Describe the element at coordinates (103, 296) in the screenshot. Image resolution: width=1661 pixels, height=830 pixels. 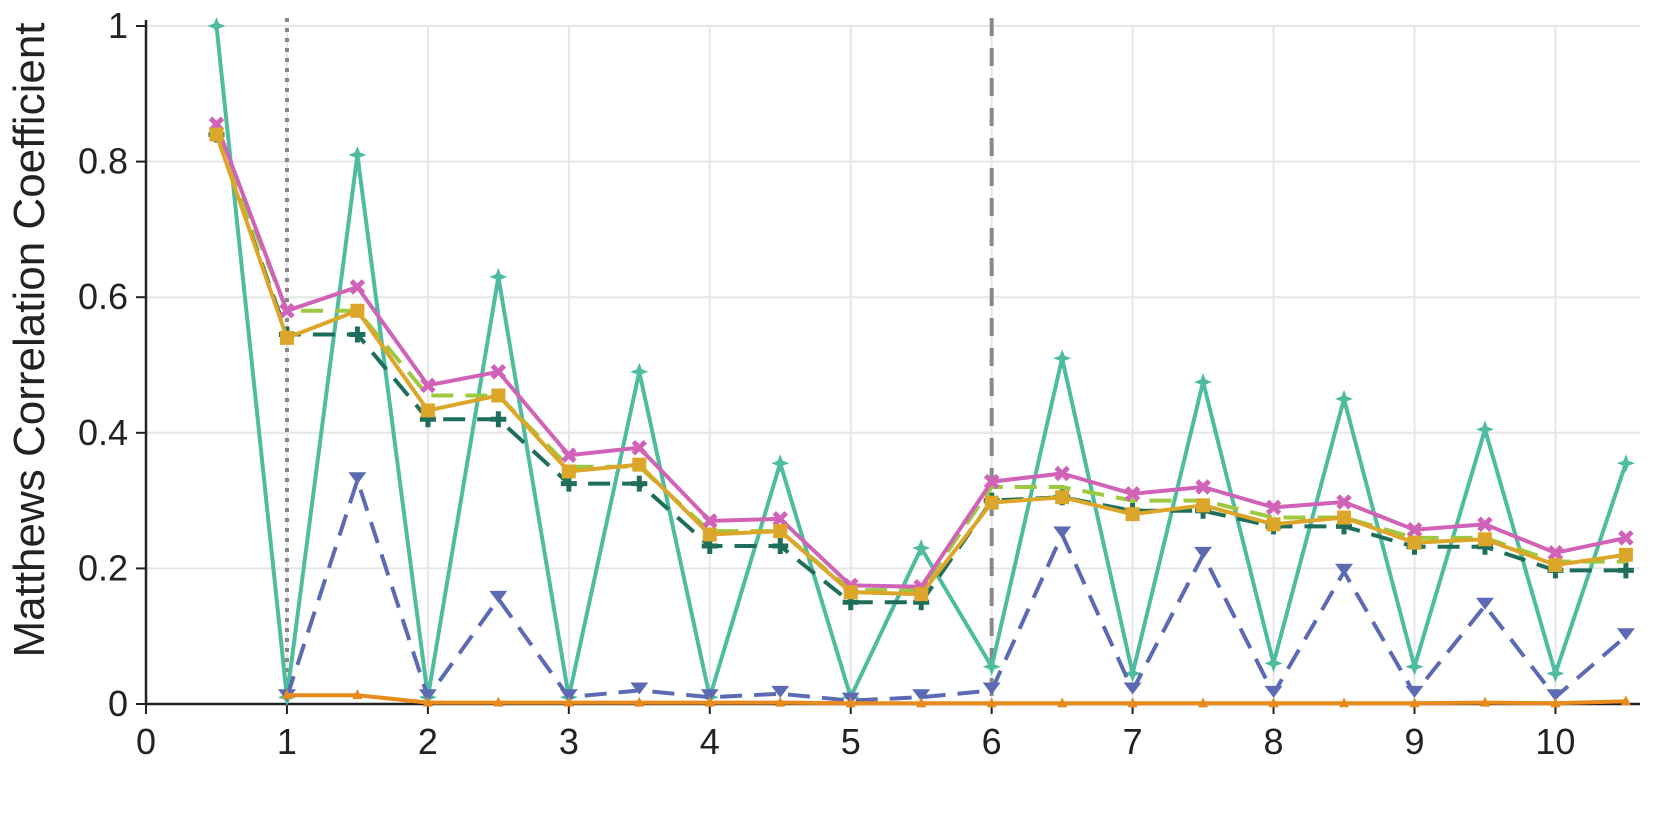
I see `y-tick-label: 0.6` at that location.